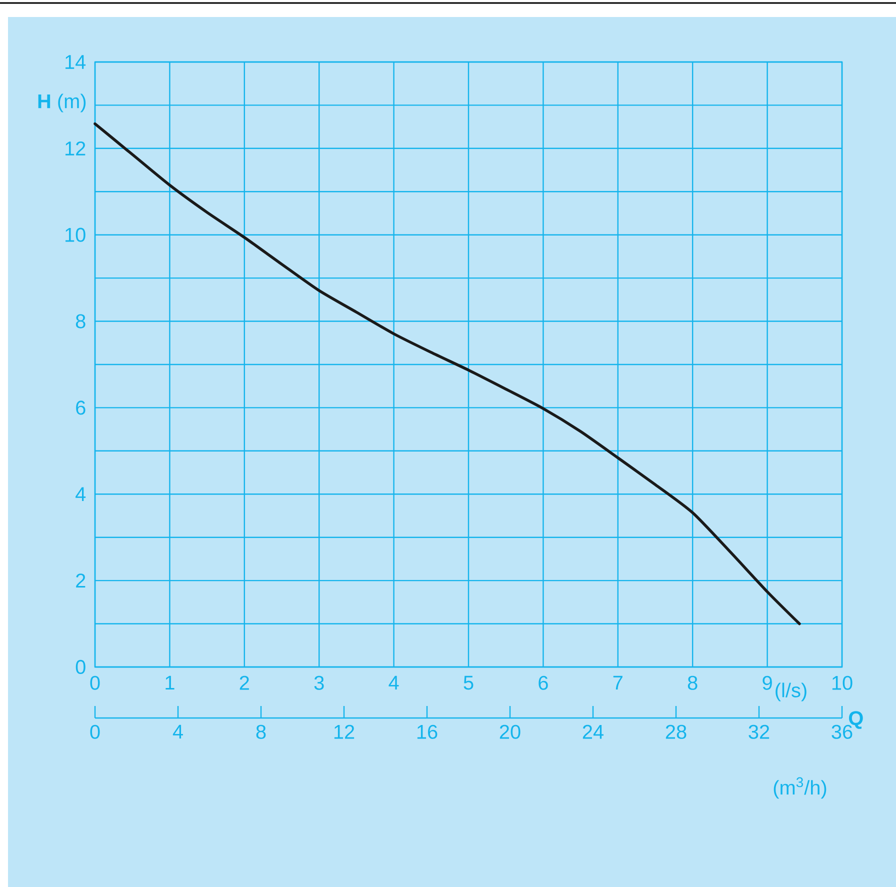 The width and height of the screenshot is (896, 887). What do you see at coordinates (81, 581) in the screenshot?
I see `y-tick-label: 2` at bounding box center [81, 581].